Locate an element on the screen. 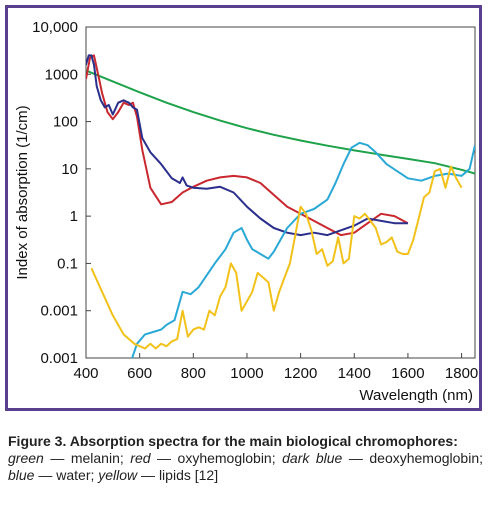  caption-color-name: red is located at coordinates (140, 458).